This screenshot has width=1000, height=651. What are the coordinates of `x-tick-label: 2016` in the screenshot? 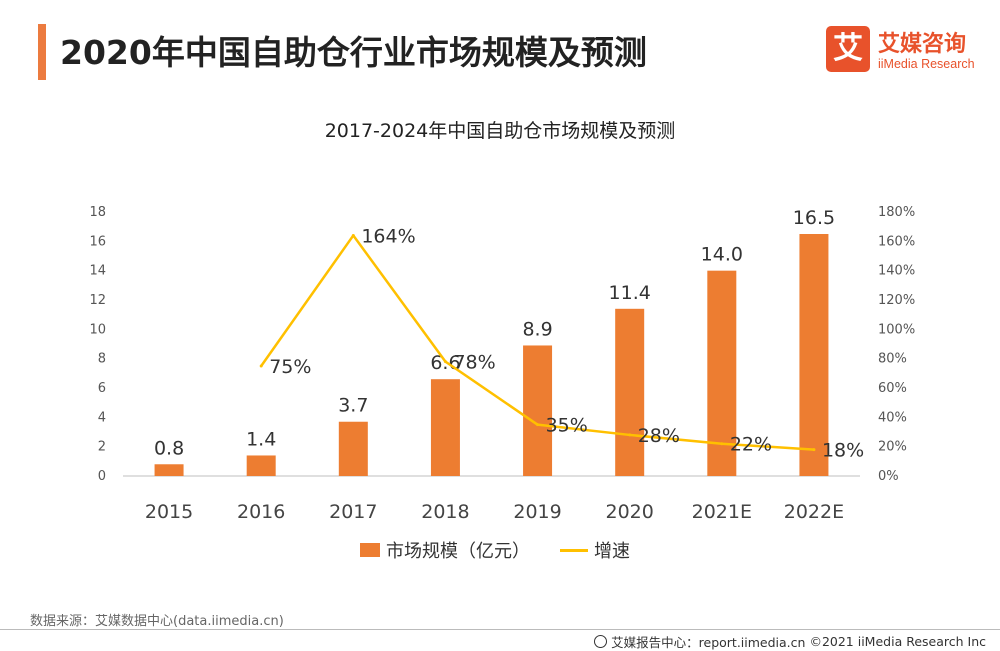 It's located at (261, 512).